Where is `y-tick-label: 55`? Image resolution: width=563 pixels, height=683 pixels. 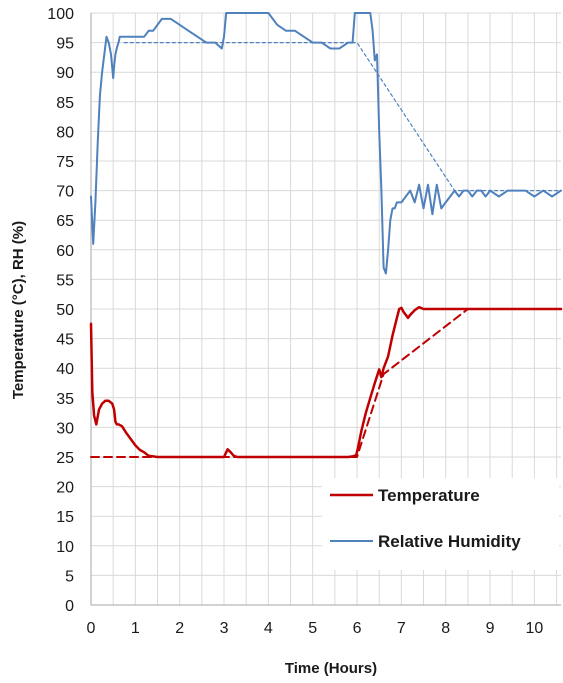 y-tick-label: 55 is located at coordinates (65, 280).